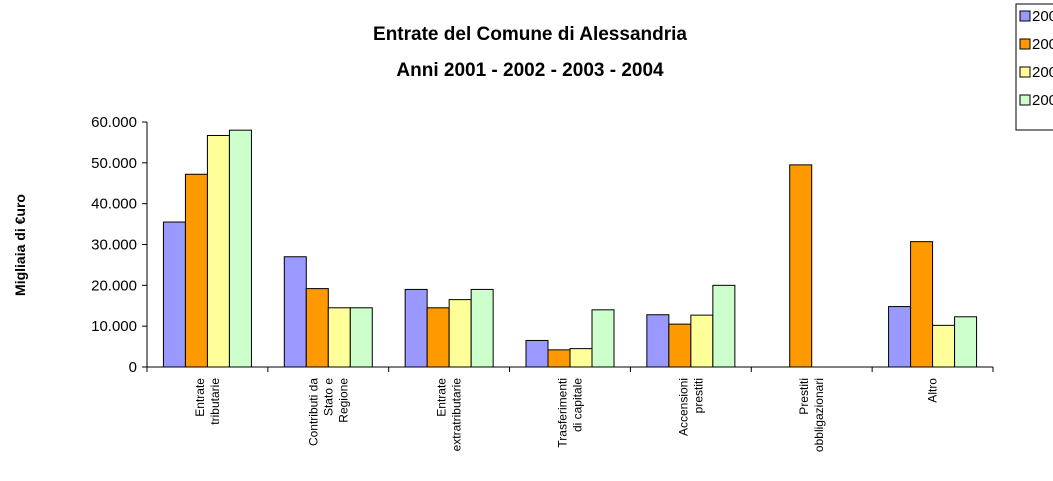 The height and width of the screenshot is (481, 1053). What do you see at coordinates (683, 407) in the screenshot?
I see `x-tick-label: Accensioni` at bounding box center [683, 407].